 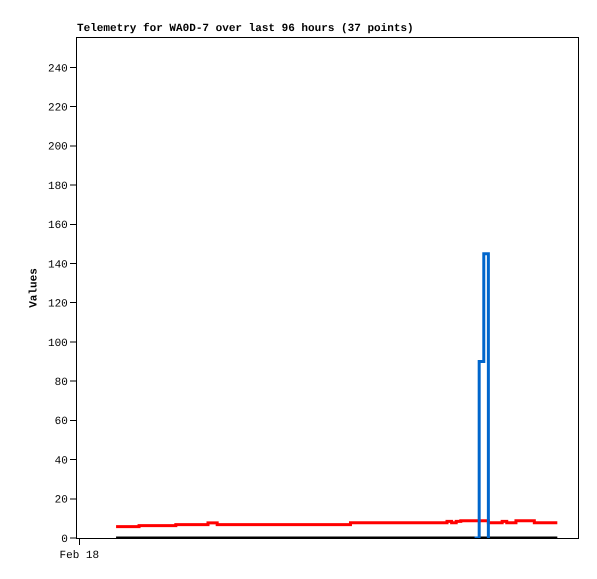 What do you see at coordinates (58, 69) in the screenshot?
I see `y-tick-label: 240` at bounding box center [58, 69].